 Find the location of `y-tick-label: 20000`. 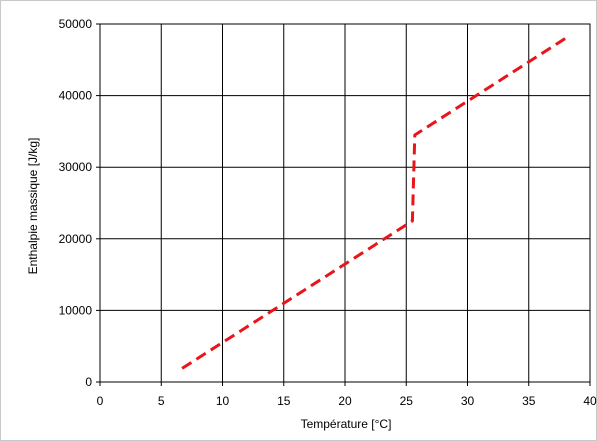

y-tick-label: 20000 is located at coordinates (76, 239).